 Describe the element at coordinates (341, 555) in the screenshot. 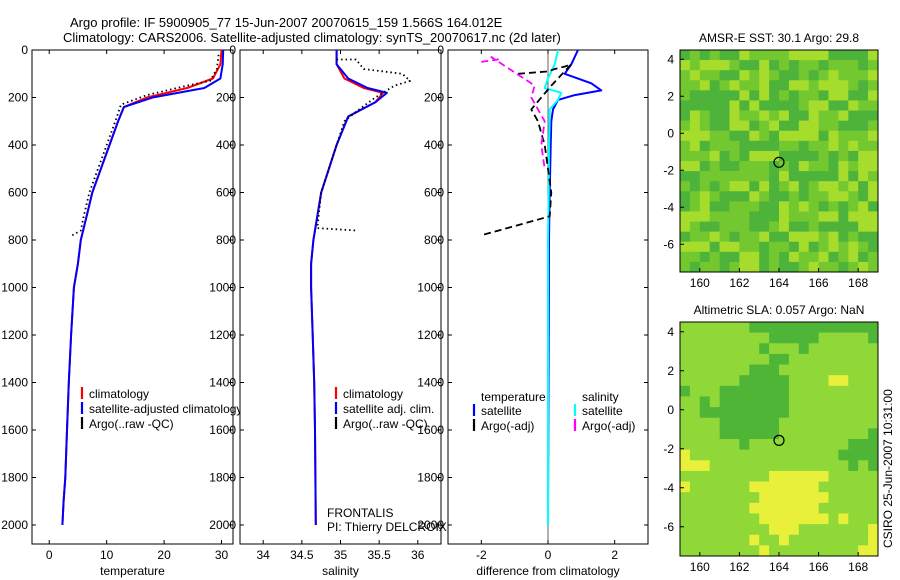

I see `x-tick-label: 35` at that location.